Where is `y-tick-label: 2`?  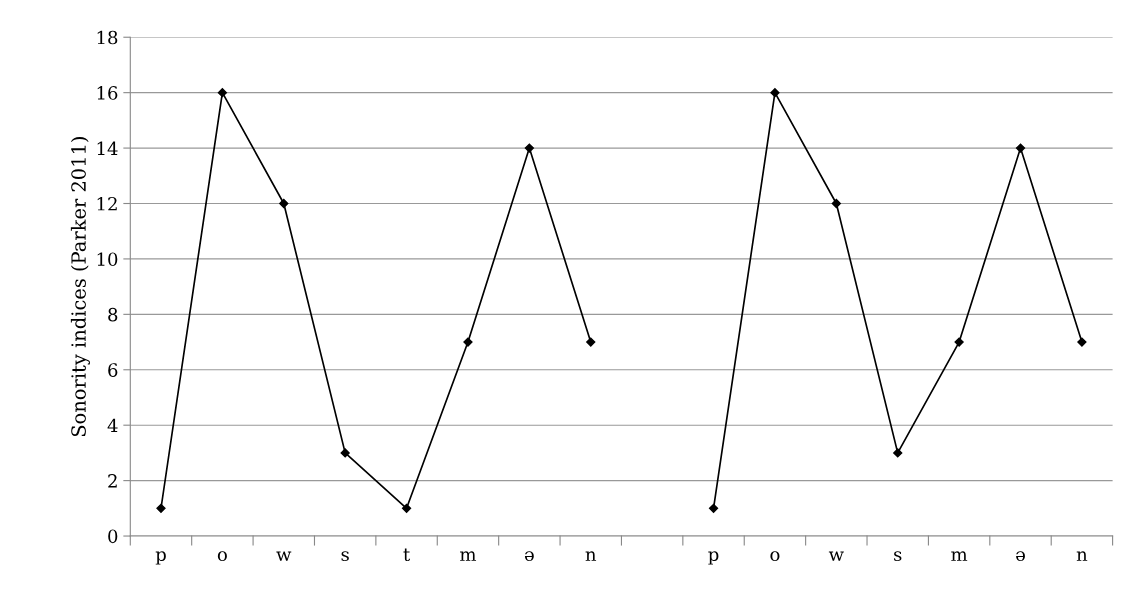 y-tick-label: 2 is located at coordinates (112, 481).